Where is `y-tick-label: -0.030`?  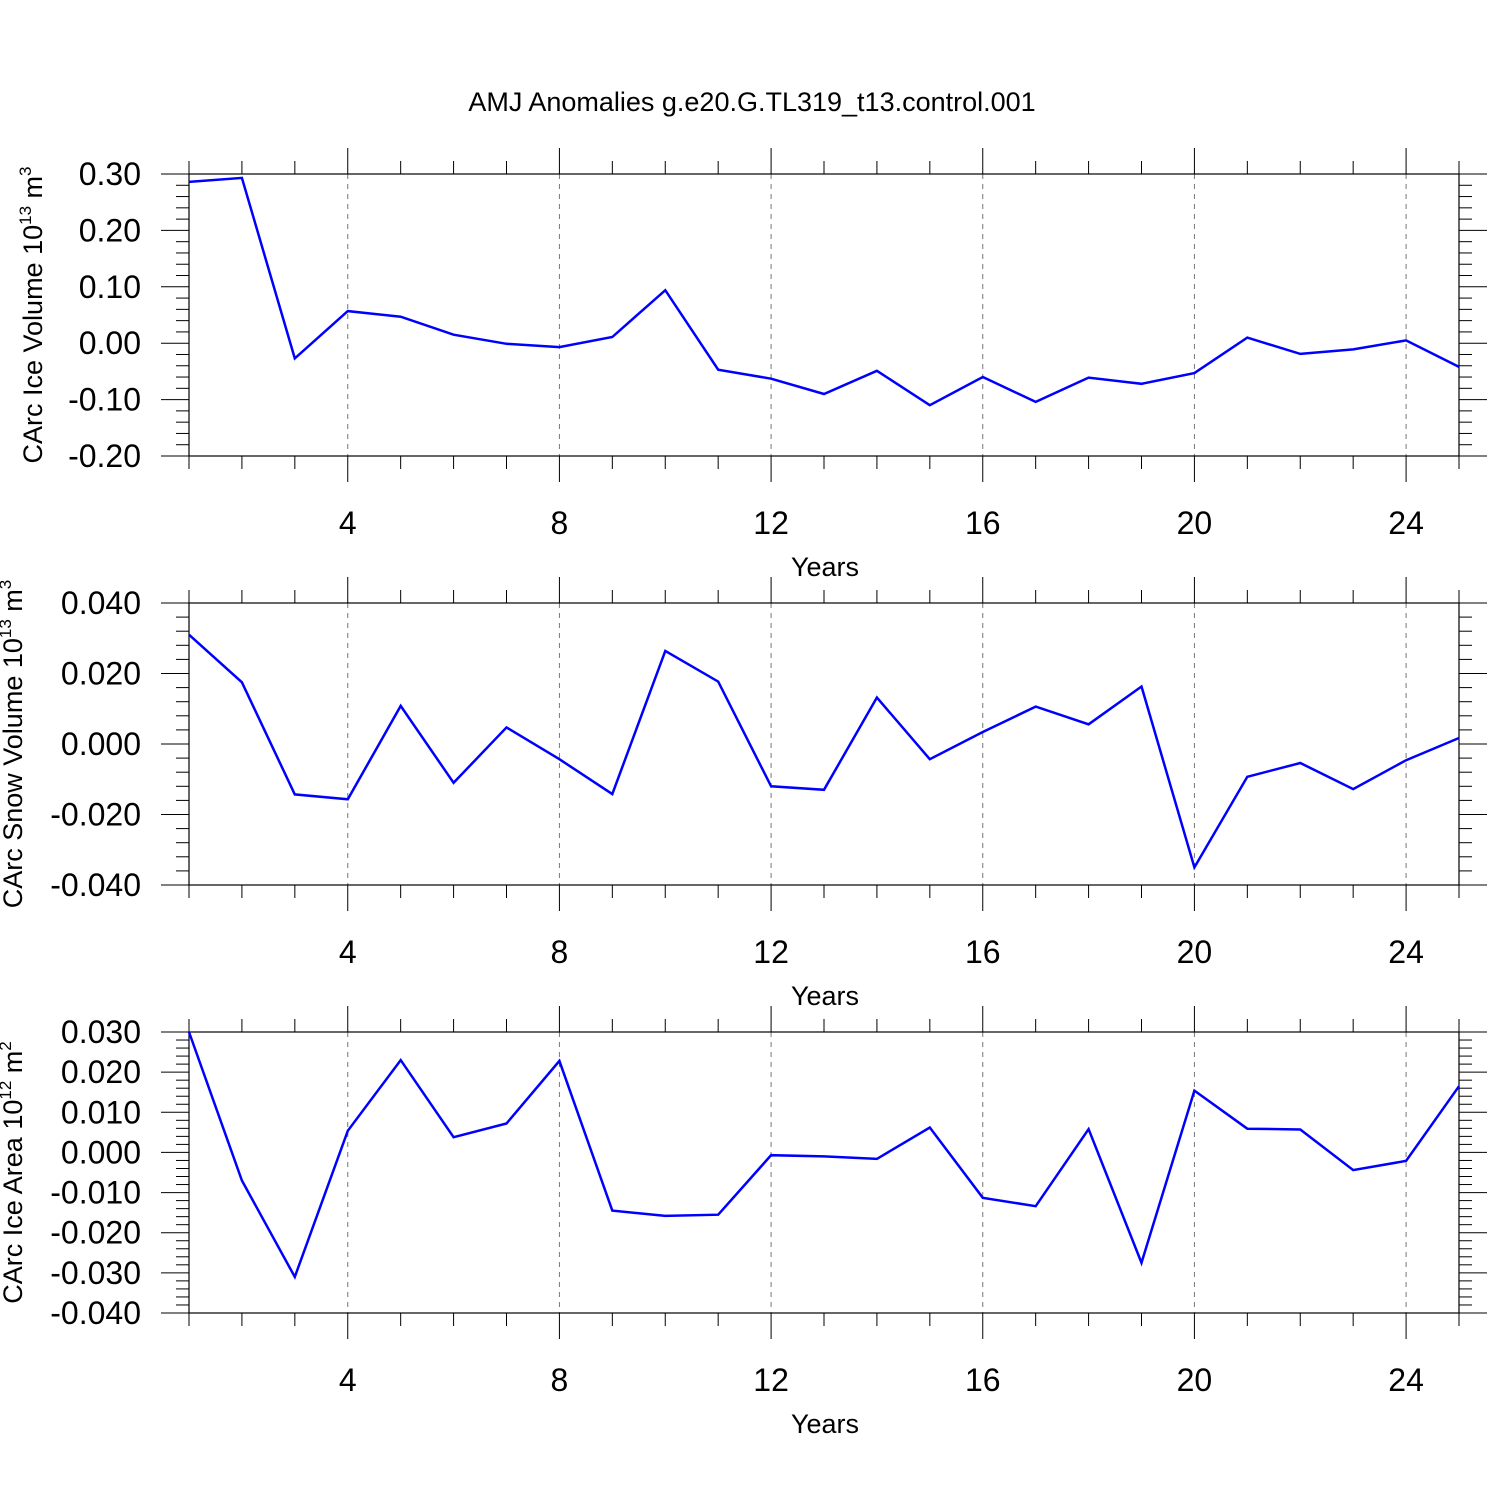 y-tick-label: -0.030 is located at coordinates (95, 1273).